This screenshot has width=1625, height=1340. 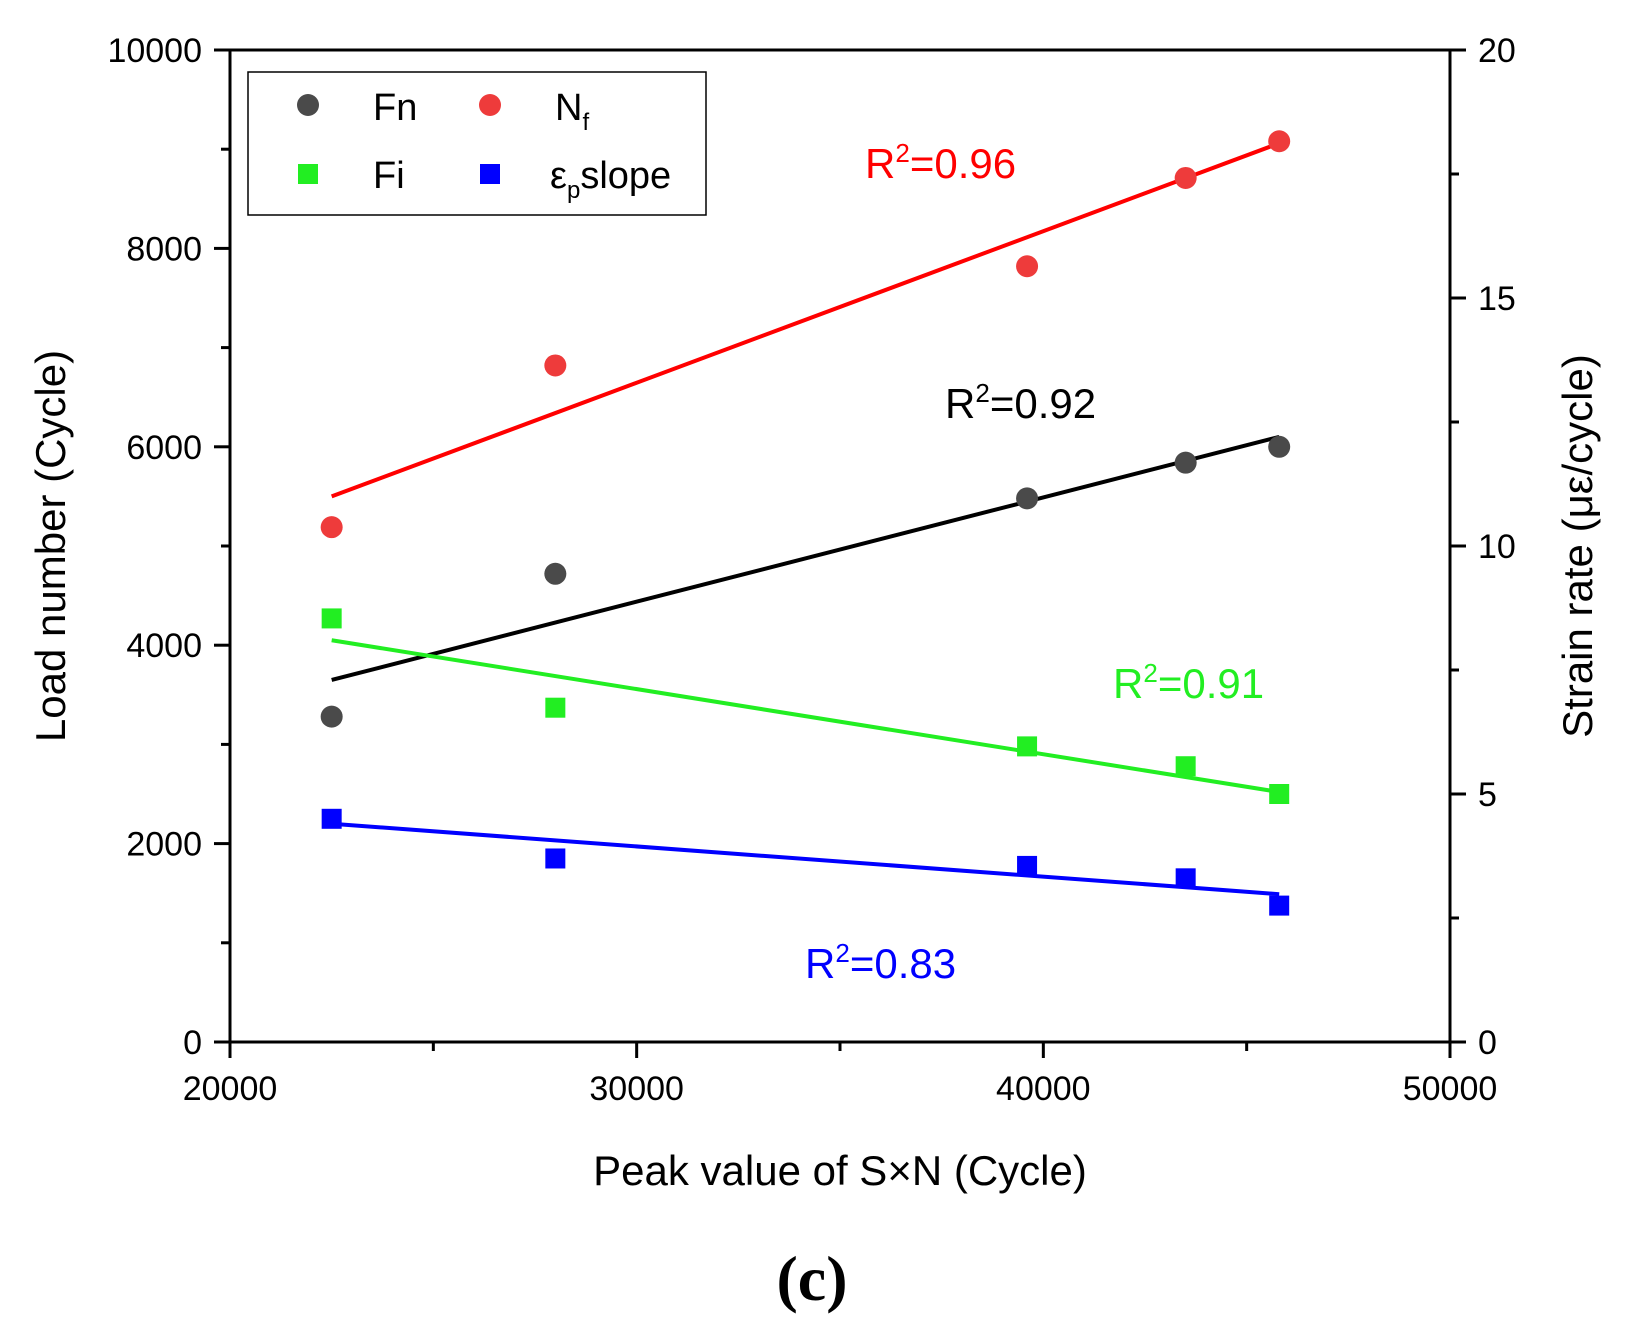 I want to click on r2-nf-rest: =0.96, so click(x=963, y=163).